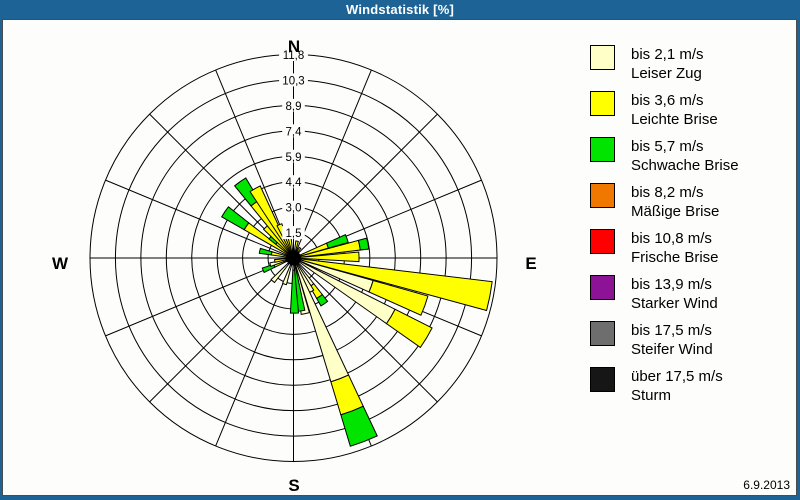 The image size is (800, 500). Describe the element at coordinates (690, 386) in the screenshot. I see `legend-item: über 17,5 m/s Sturm` at that location.